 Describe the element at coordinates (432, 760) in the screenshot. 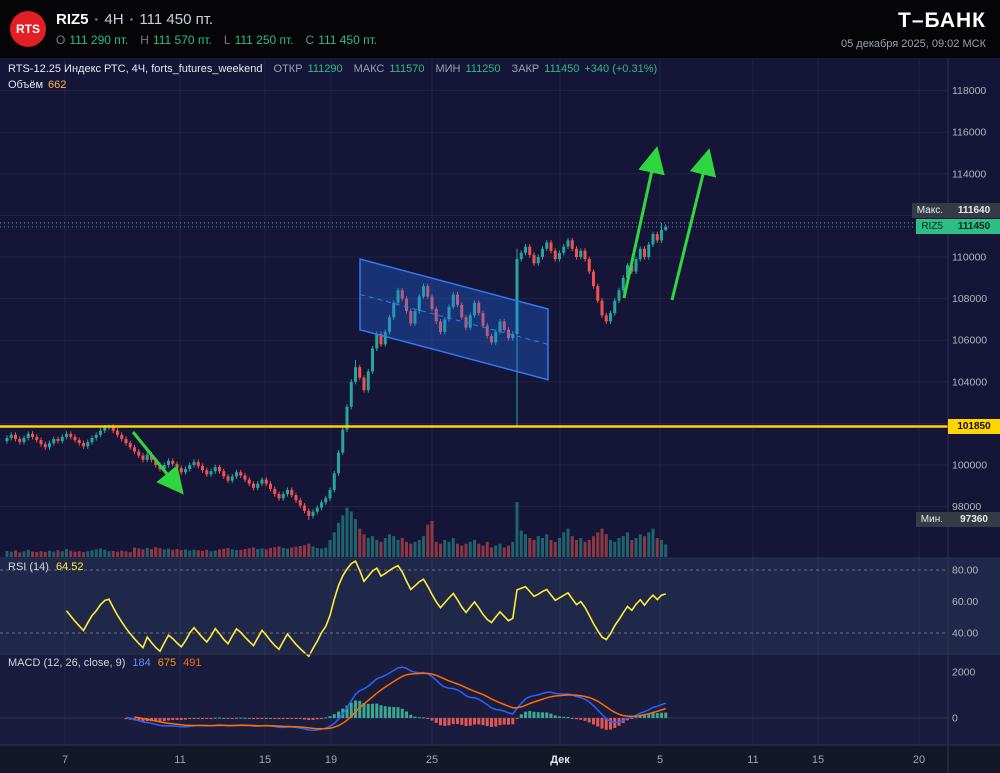

I see `svg-text: 25` at that location.